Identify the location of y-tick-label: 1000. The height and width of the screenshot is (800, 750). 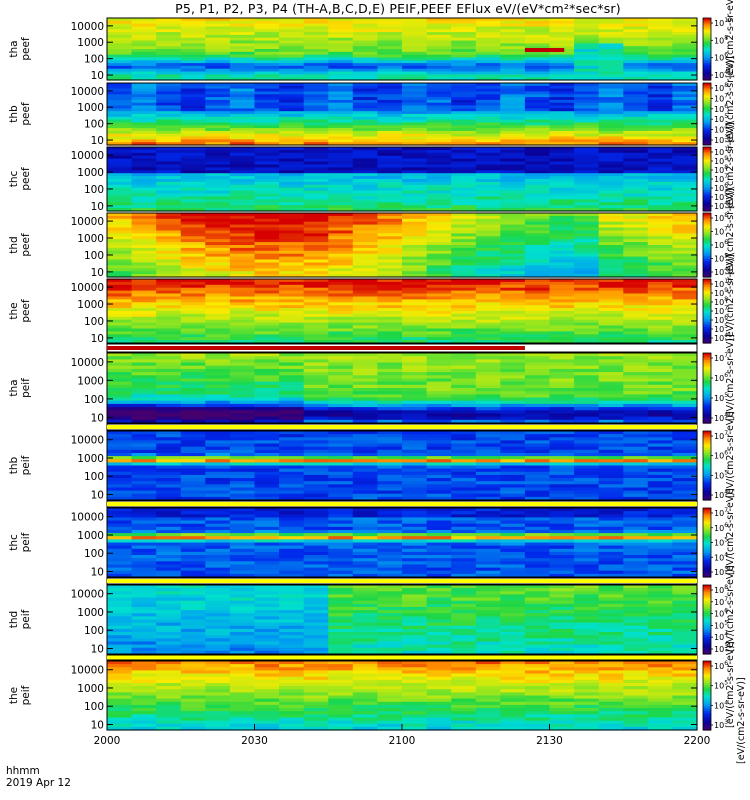
(90, 381).